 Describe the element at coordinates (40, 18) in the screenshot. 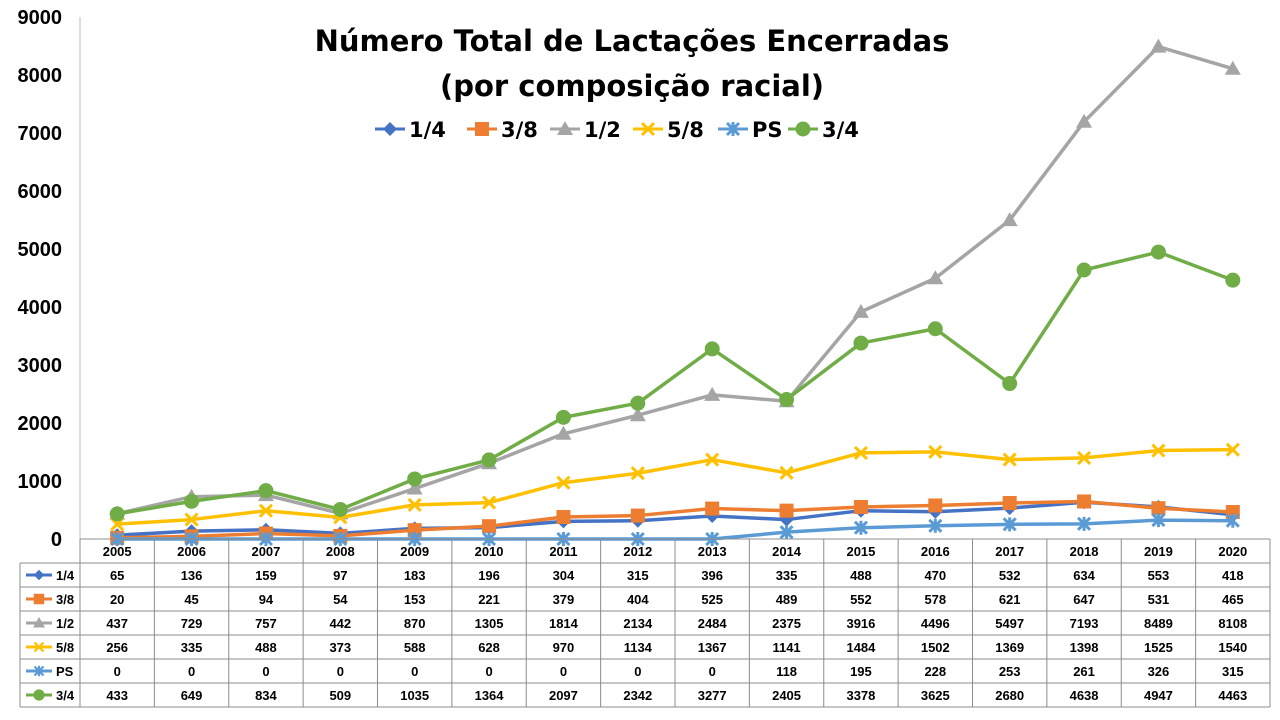

I see `y-tick-label: 9000` at that location.